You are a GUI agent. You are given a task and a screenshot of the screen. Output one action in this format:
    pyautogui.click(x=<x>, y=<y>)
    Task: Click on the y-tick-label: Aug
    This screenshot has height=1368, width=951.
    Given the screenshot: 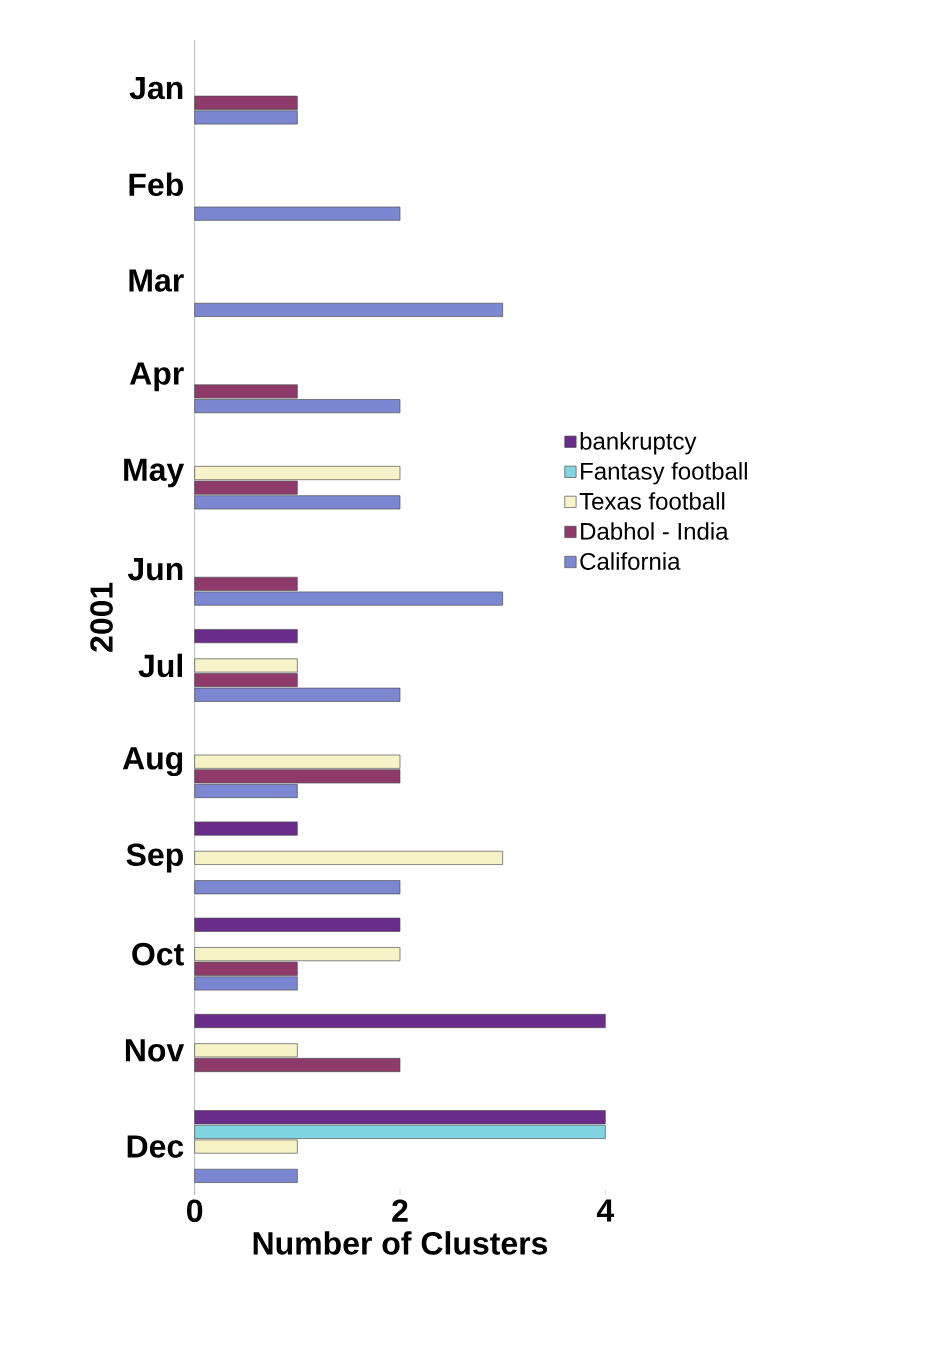 What is the action you would take?
    pyautogui.click(x=153, y=762)
    